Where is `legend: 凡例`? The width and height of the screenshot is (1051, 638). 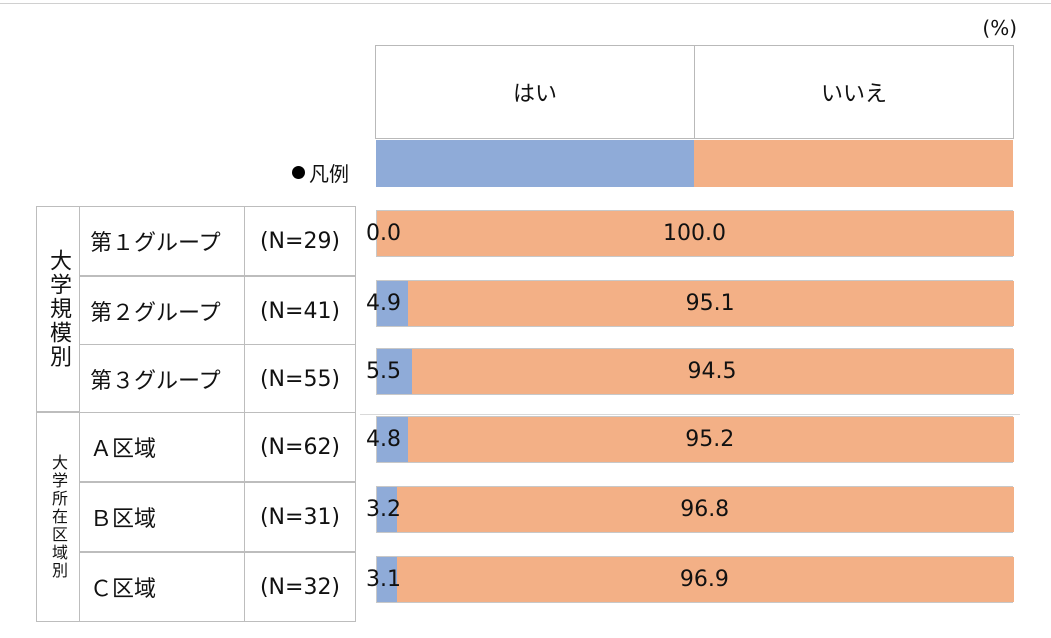
legend: 凡例 is located at coordinates (320, 173).